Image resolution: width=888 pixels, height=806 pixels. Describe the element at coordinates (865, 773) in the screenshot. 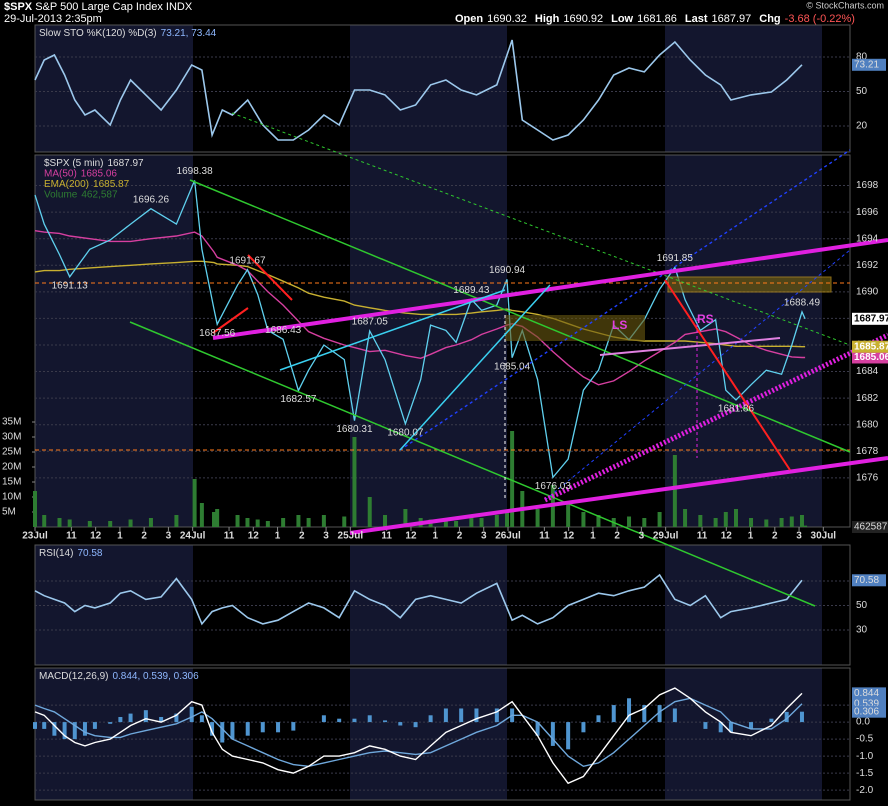

I see `y-tick-label: -1.5` at that location.